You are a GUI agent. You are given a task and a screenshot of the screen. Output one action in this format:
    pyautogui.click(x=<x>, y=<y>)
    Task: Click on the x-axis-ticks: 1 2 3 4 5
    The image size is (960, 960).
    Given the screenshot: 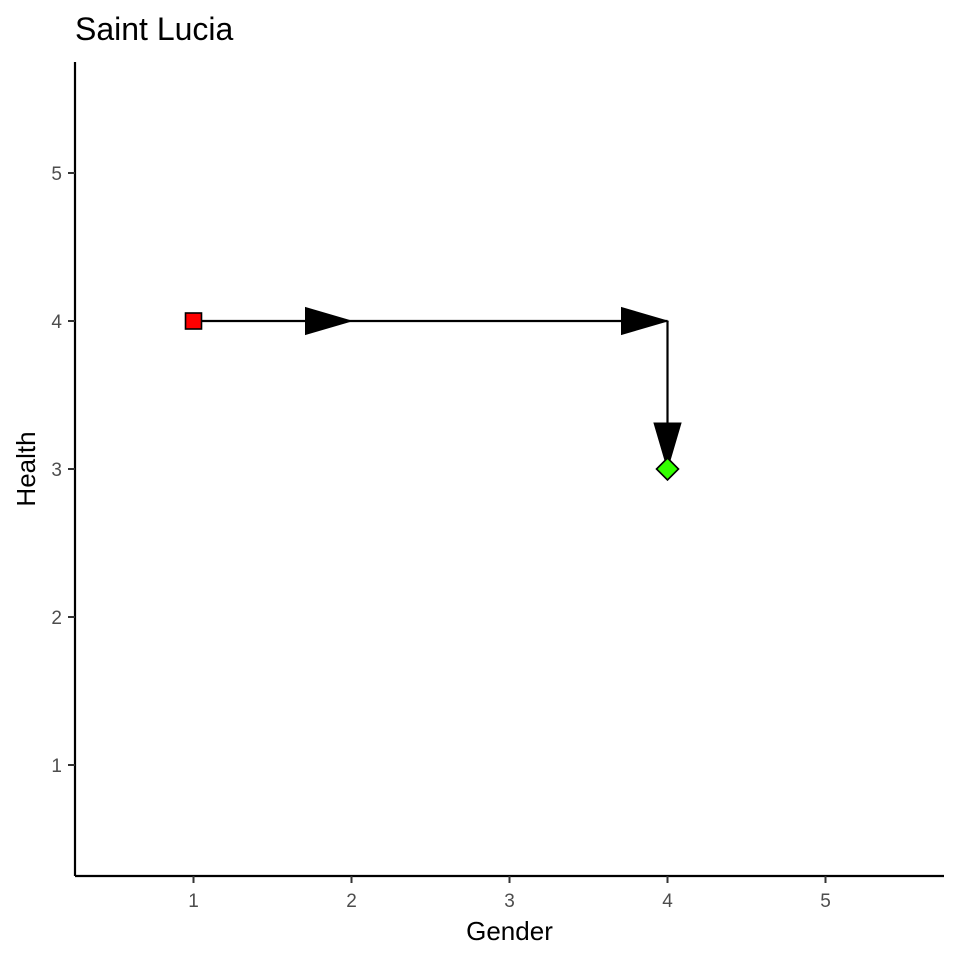 What is the action you would take?
    pyautogui.click(x=509, y=894)
    